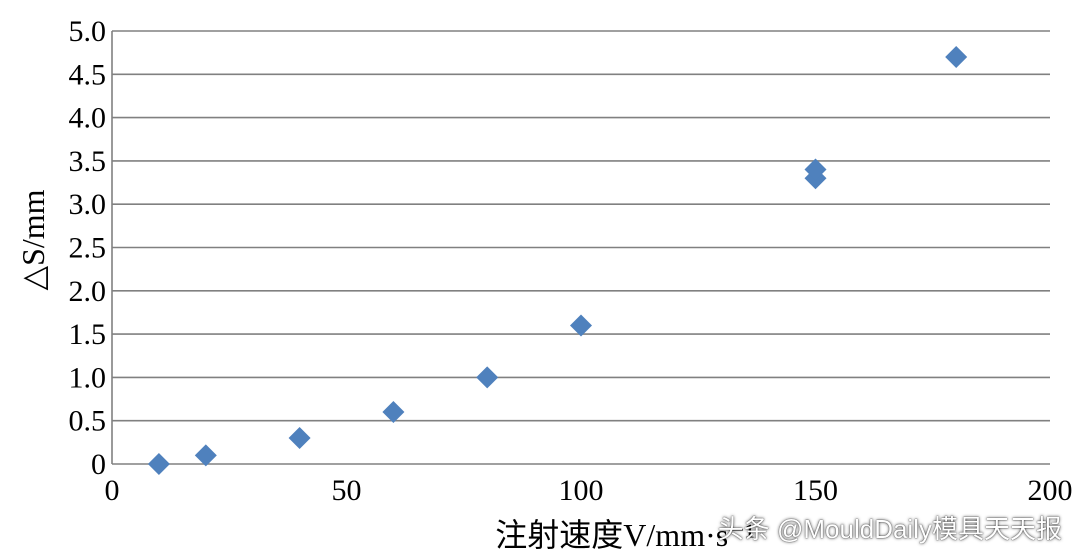 The height and width of the screenshot is (558, 1080). I want to click on y-tick-label: 0, so click(98, 464).